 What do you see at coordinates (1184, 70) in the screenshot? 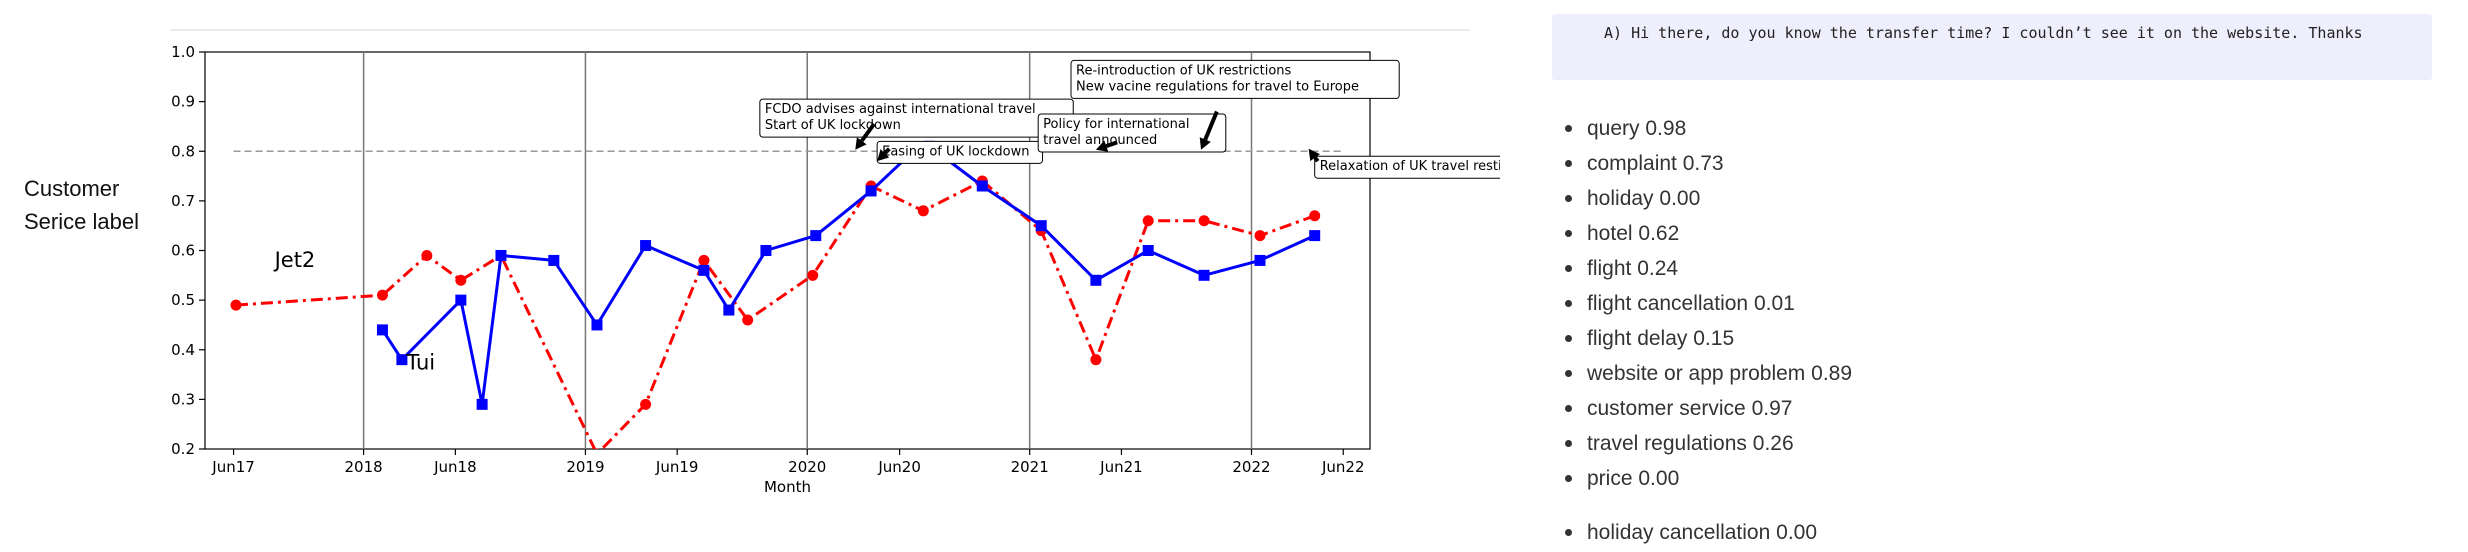
I see `annotation-text: Re-introduction of UK restrictions` at bounding box center [1184, 70].